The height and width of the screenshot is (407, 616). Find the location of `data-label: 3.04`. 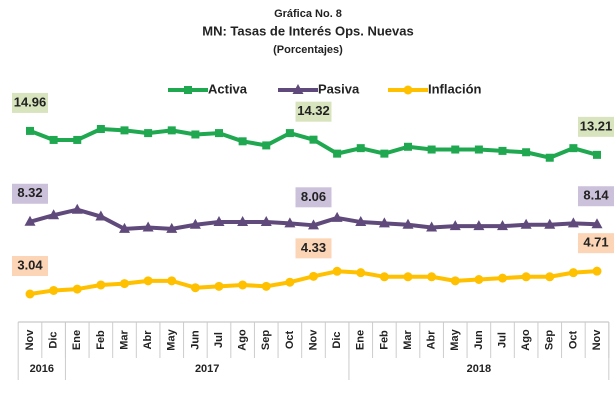

data-label: 3.04 is located at coordinates (30, 264).